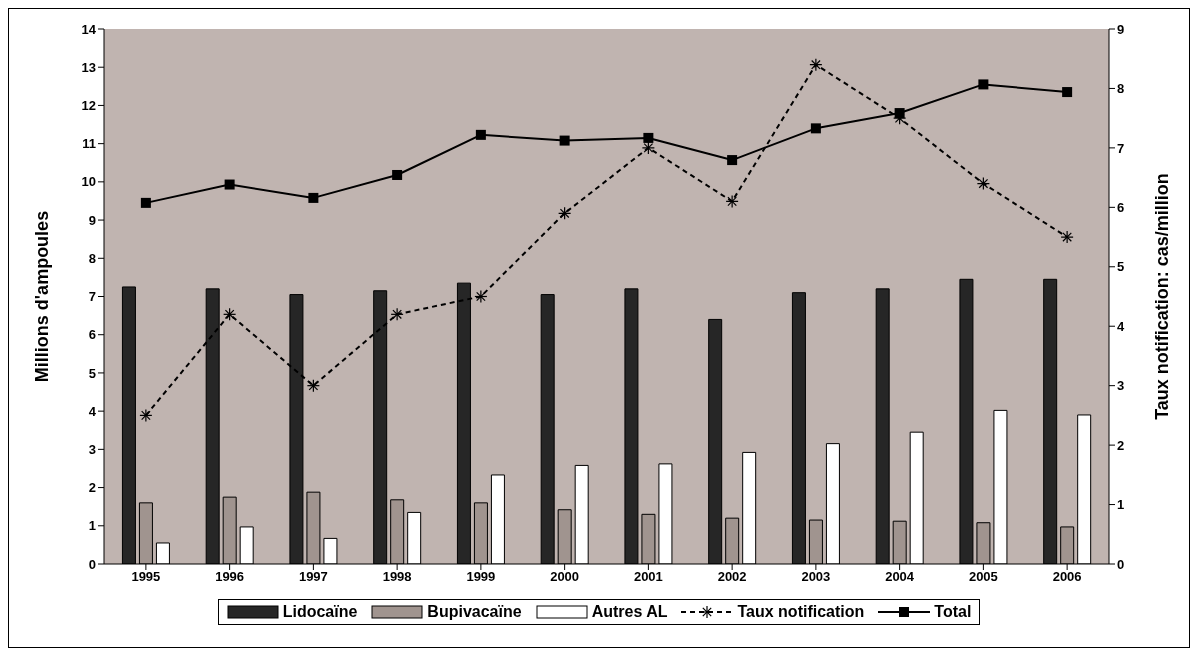  Describe the element at coordinates (1121, 505) in the screenshot. I see `y2-tick-label: 1` at that location.